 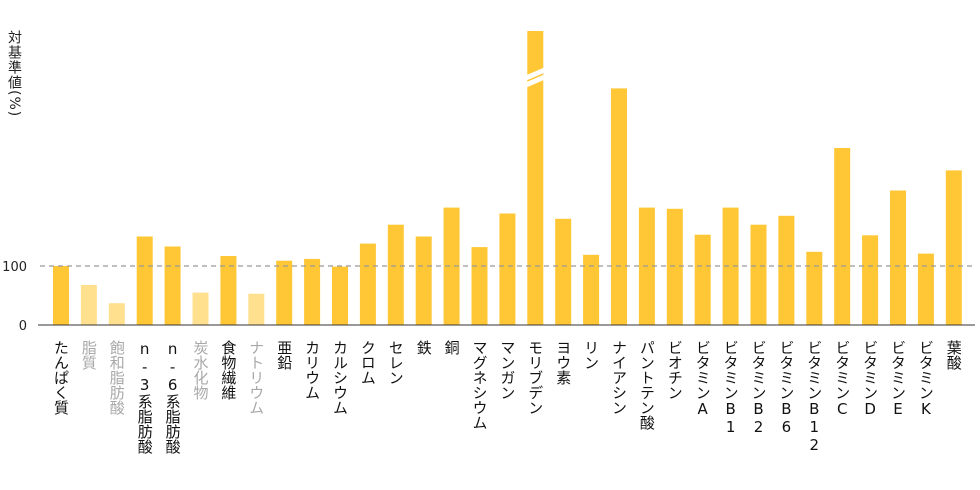 I want to click on x-tick-label-12: クロム, so click(x=367, y=362).